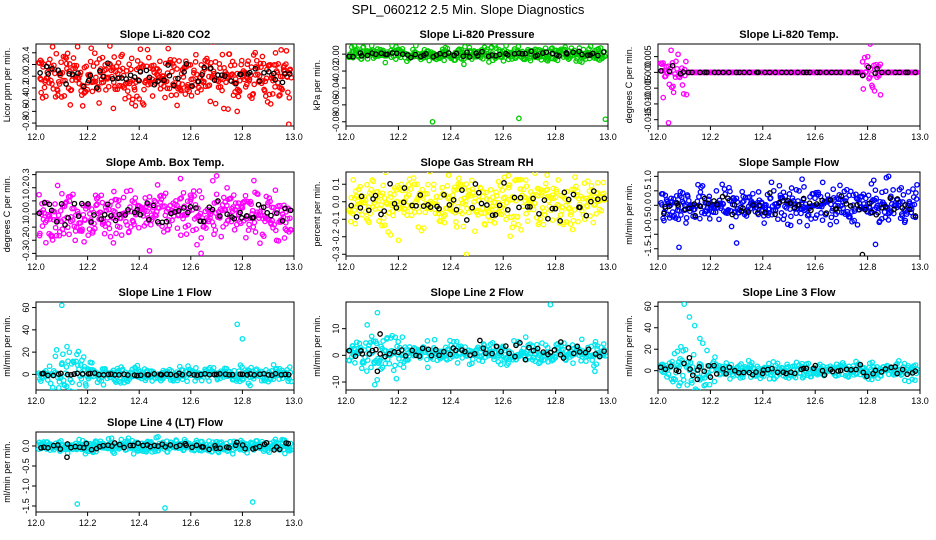 Image resolution: width=936 pixels, height=540 pixels. I want to click on series-all-points, so click(165, 346).